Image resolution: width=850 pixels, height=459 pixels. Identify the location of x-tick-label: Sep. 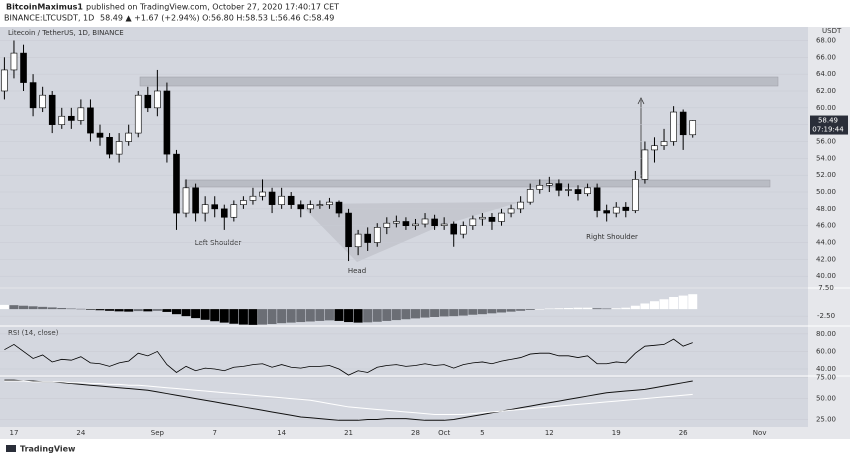
(158, 433).